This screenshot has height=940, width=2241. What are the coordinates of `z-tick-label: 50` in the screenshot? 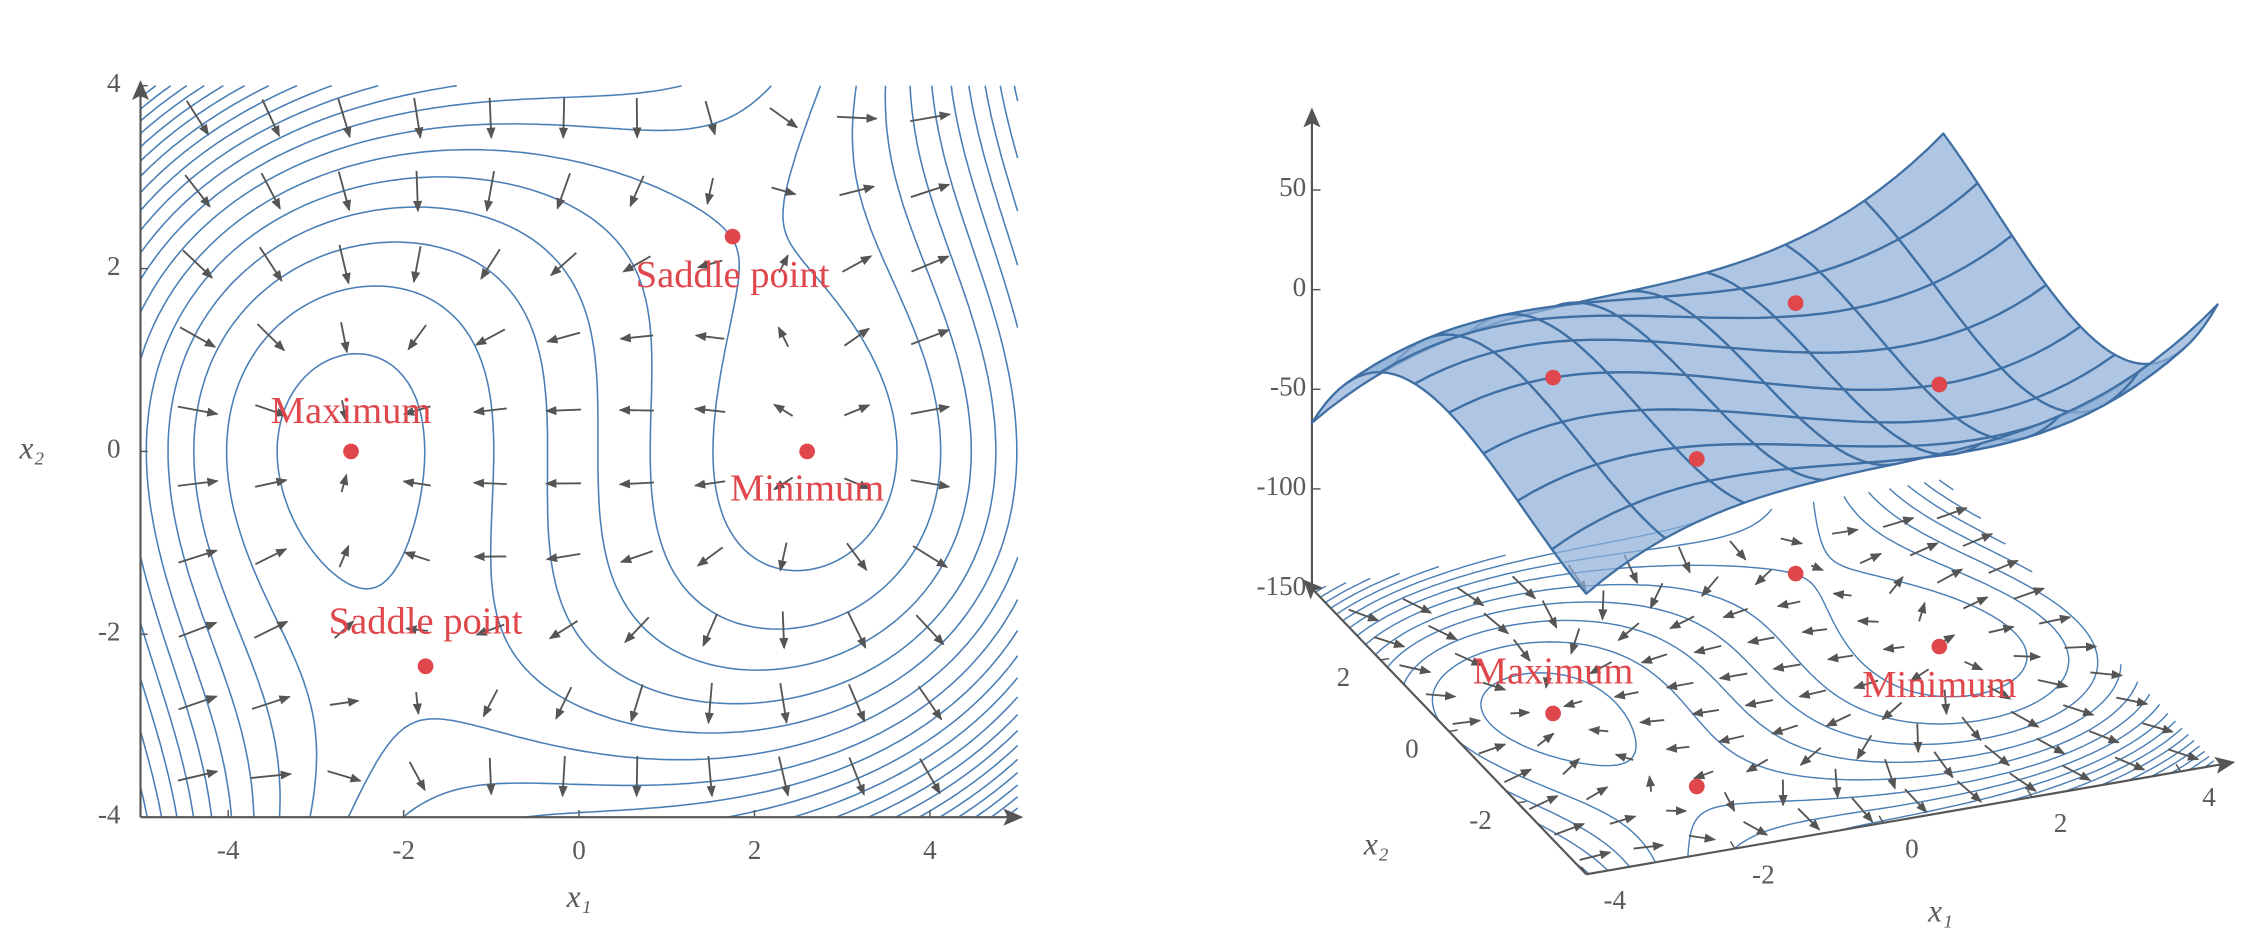 It's located at (1292, 187).